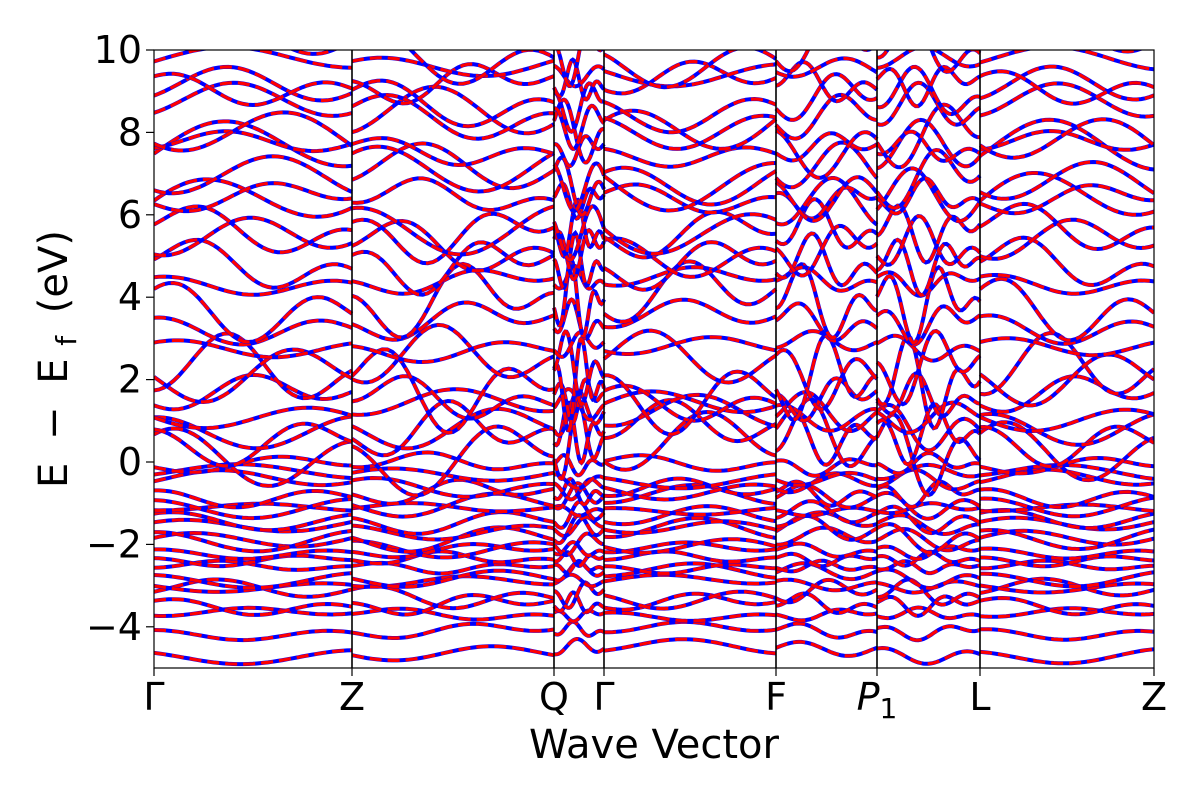 The image size is (1200, 800). What do you see at coordinates (54, 475) in the screenshot?
I see `y-axis-title-e1: E` at bounding box center [54, 475].